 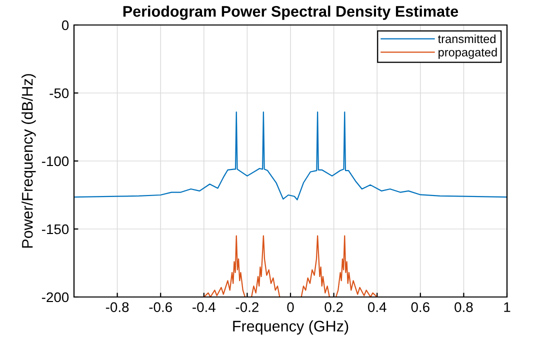 I want to click on x-tick-label: 1, so click(x=507, y=307).